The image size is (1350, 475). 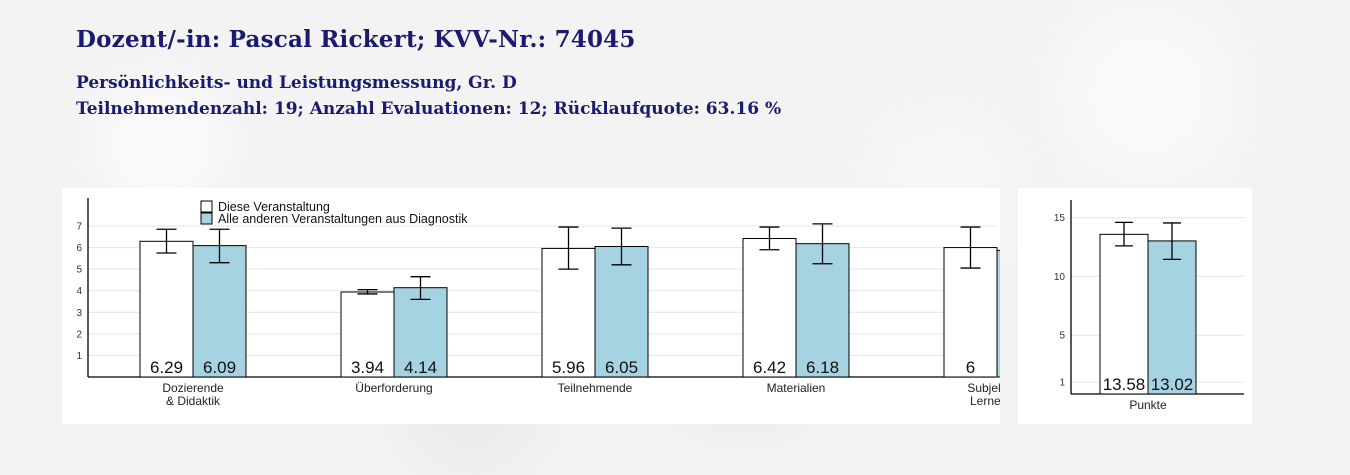 What do you see at coordinates (1060, 218) in the screenshot?
I see `y-tick-label: 15` at bounding box center [1060, 218].